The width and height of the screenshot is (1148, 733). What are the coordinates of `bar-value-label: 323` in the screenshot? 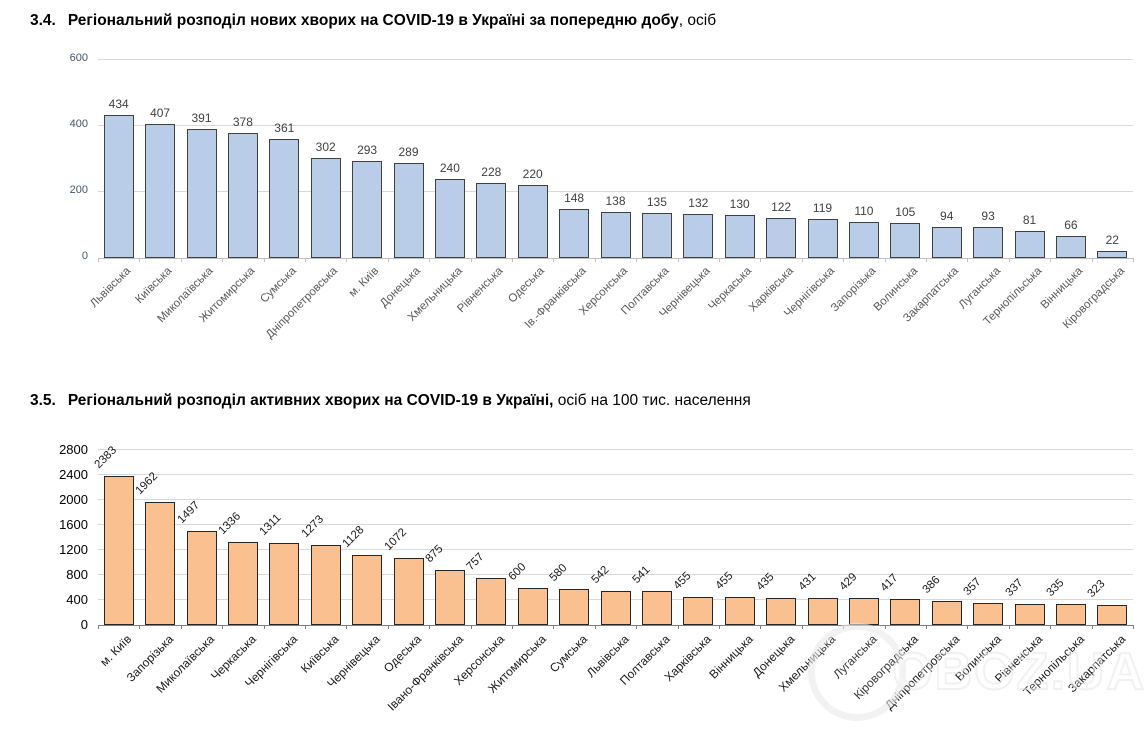 It's located at (1096, 588).